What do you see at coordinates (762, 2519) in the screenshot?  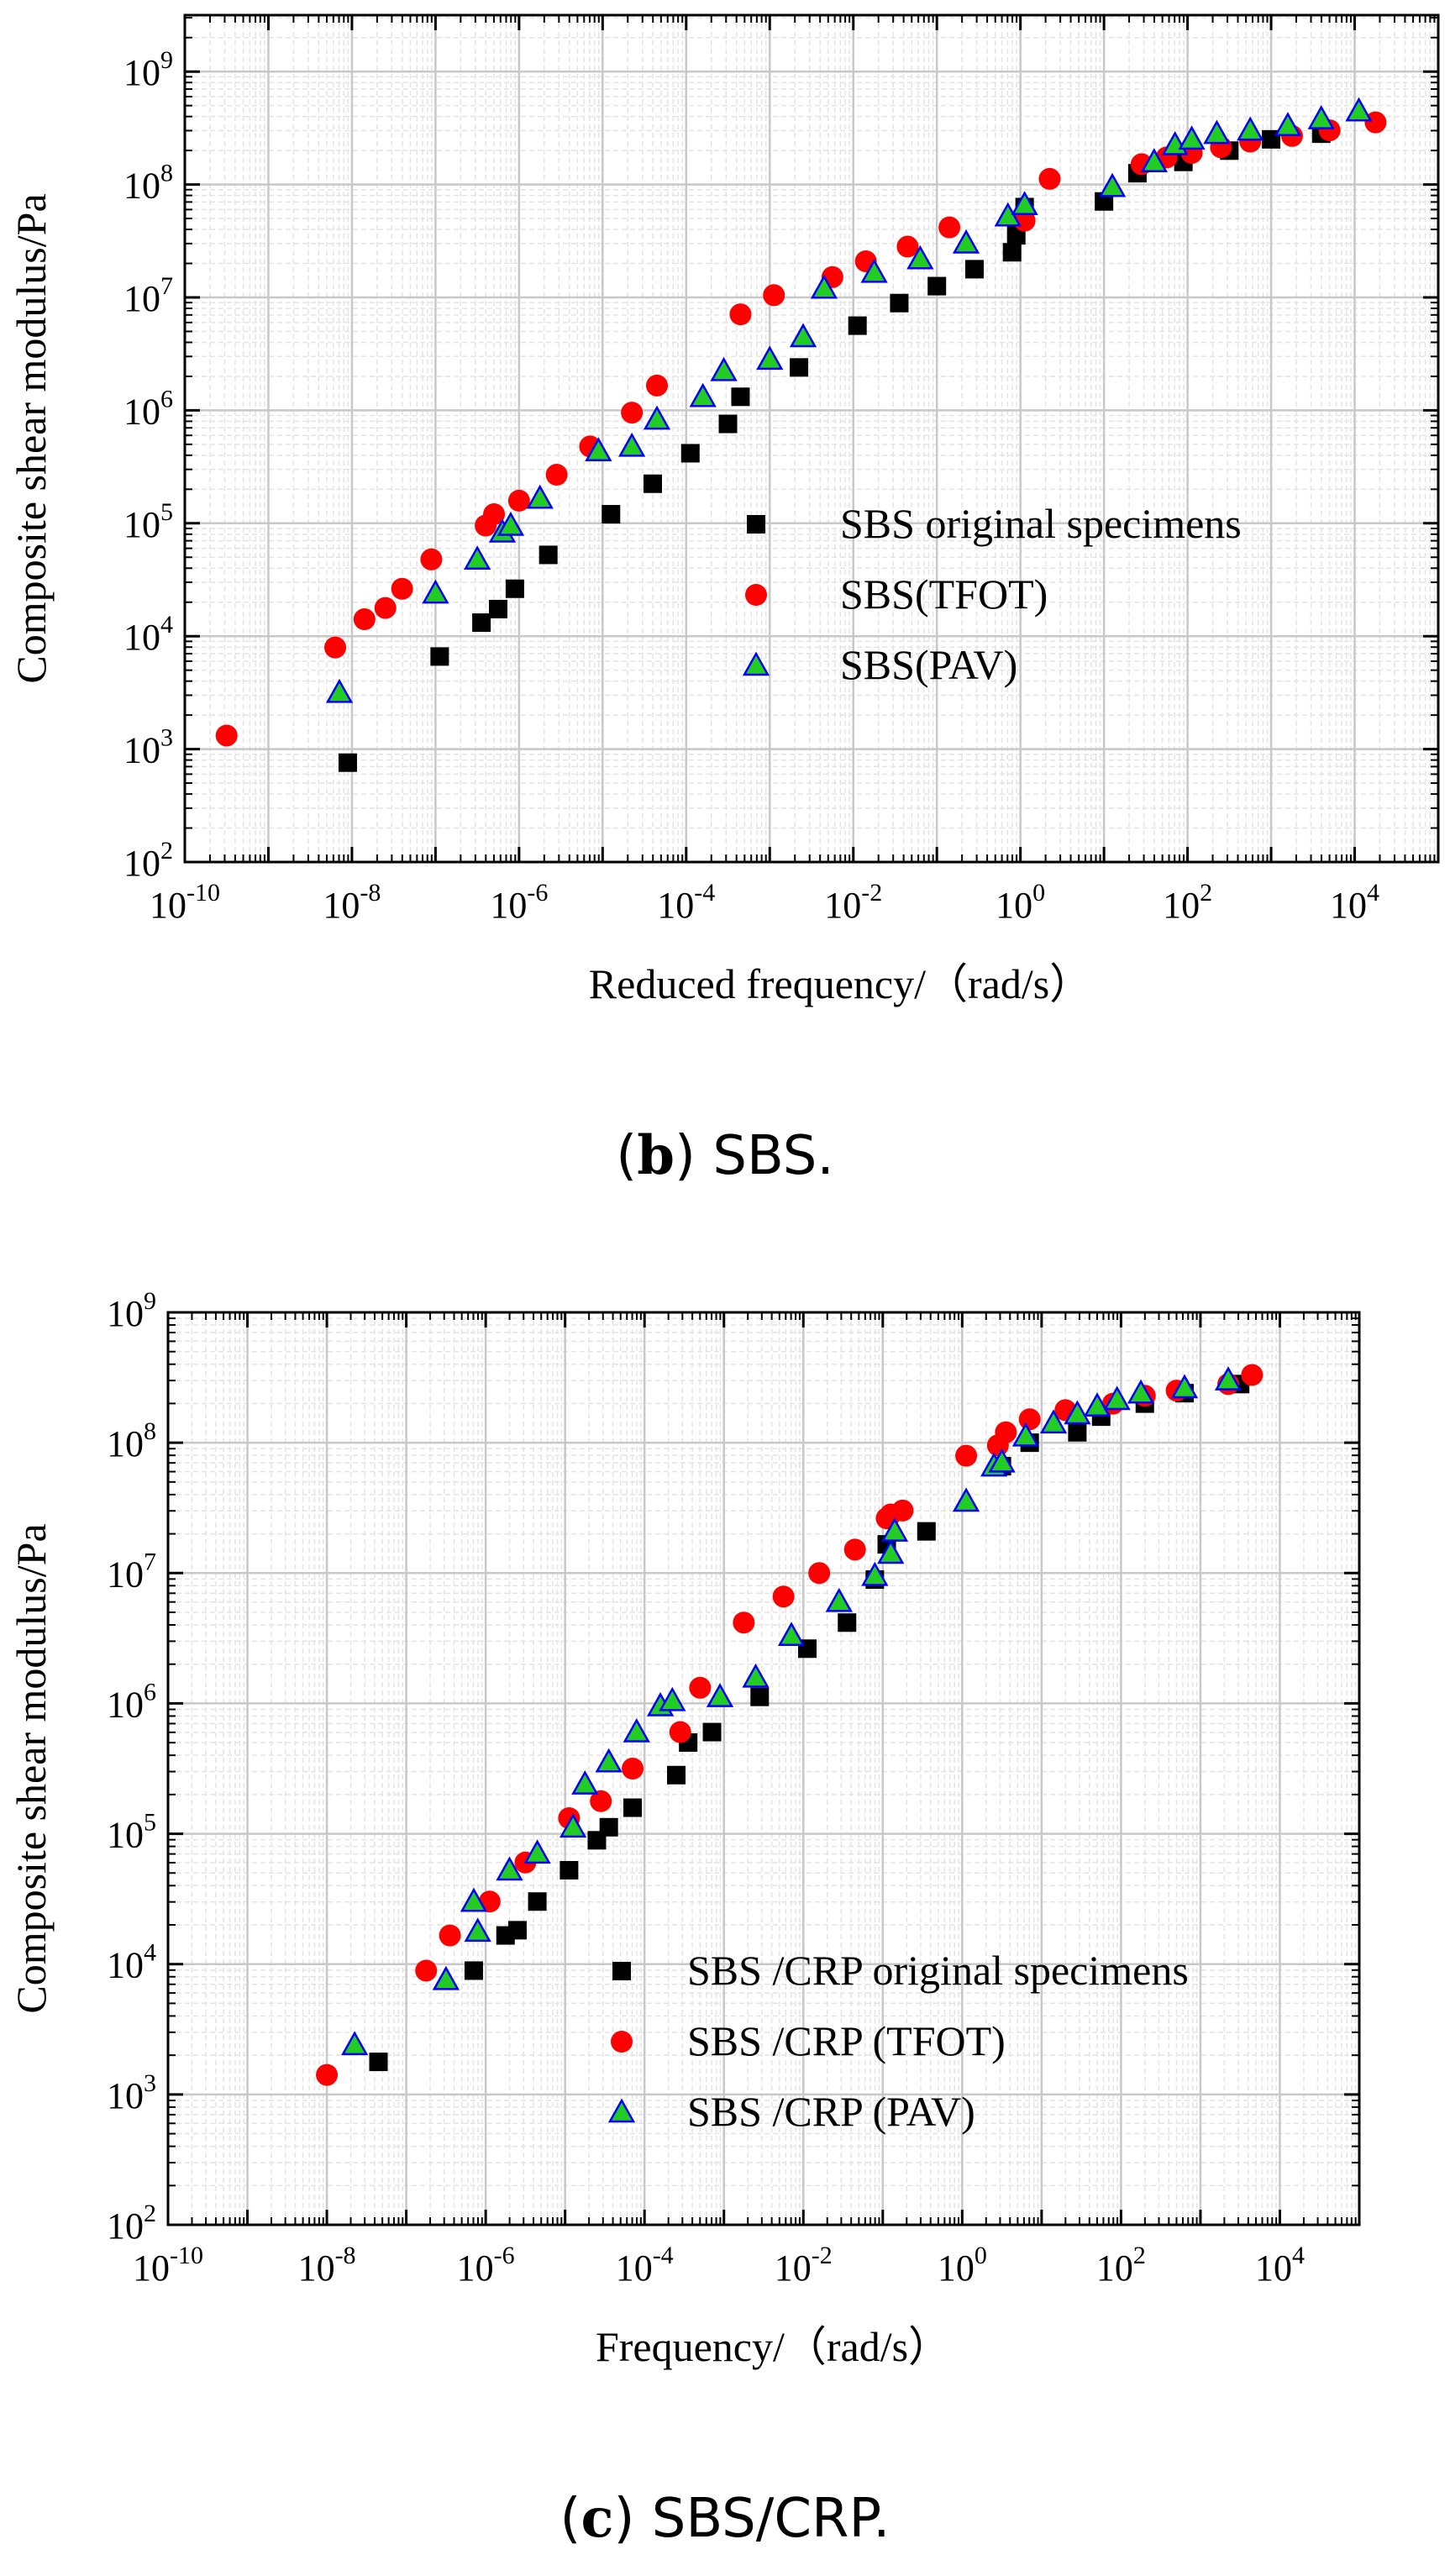 I see `caption-c-text: SBS/CRP.` at bounding box center [762, 2519].